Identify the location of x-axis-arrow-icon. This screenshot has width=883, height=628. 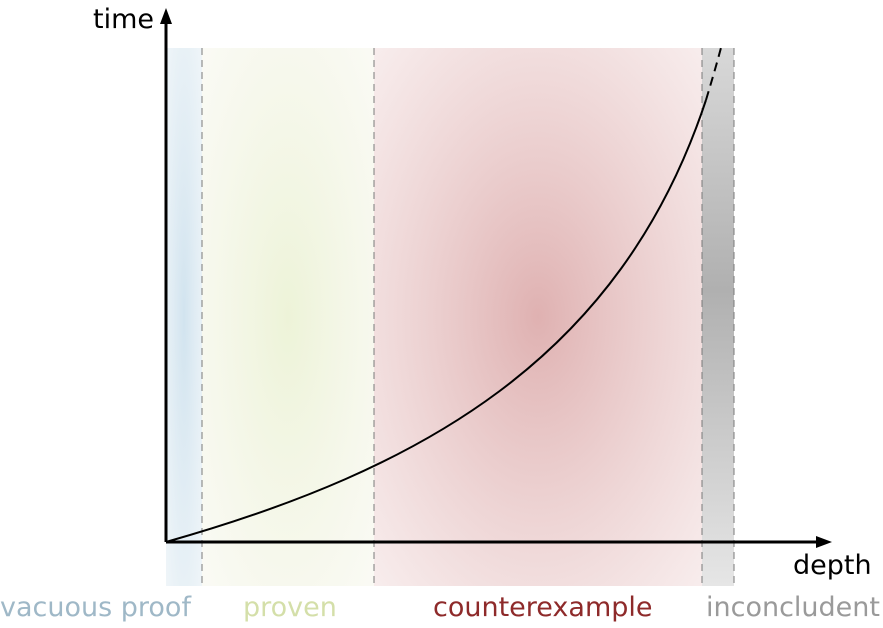
(824, 542).